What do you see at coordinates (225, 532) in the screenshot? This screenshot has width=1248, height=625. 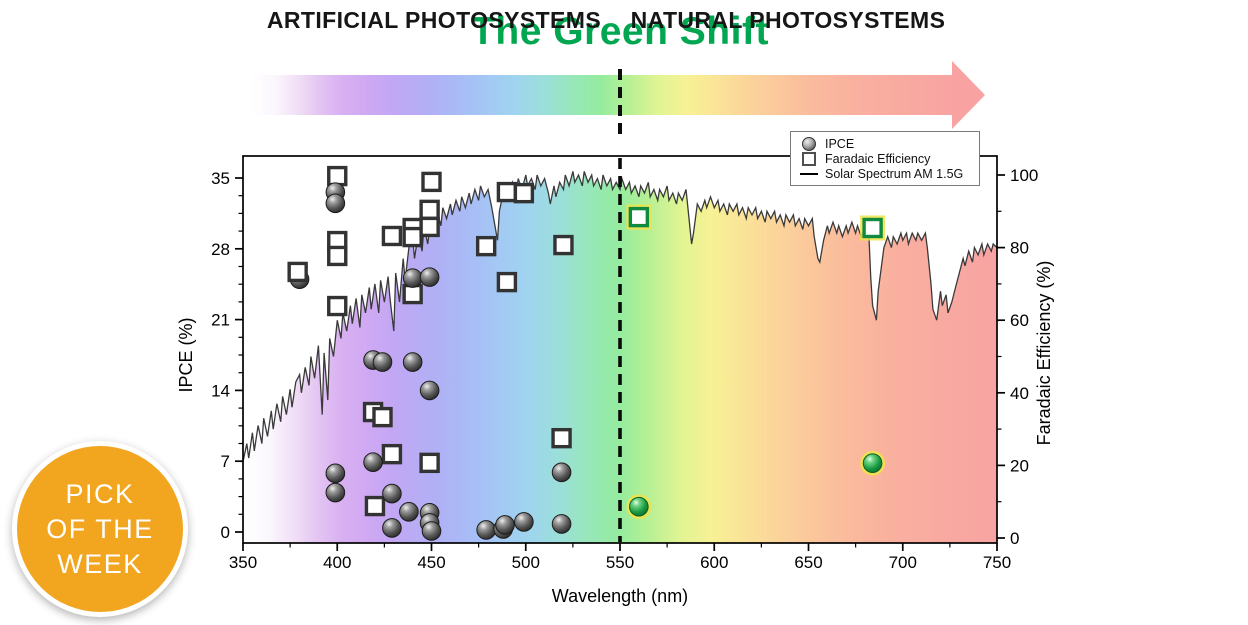 I see `left-tick-label: 0` at bounding box center [225, 532].